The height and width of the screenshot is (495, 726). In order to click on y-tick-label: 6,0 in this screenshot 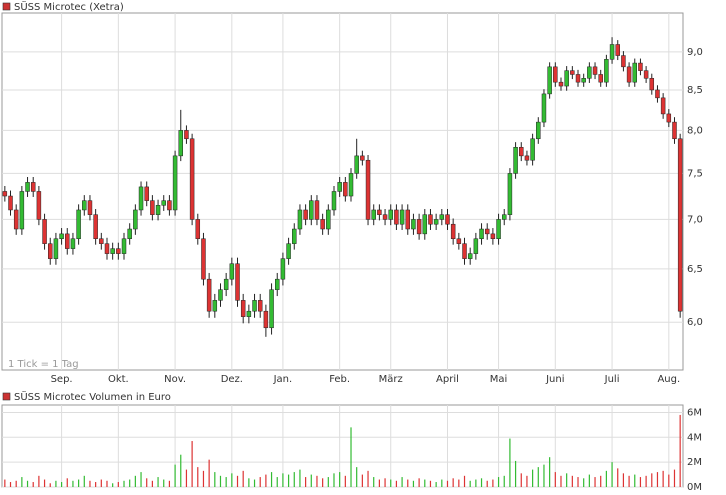, I will do `click(695, 322)`.